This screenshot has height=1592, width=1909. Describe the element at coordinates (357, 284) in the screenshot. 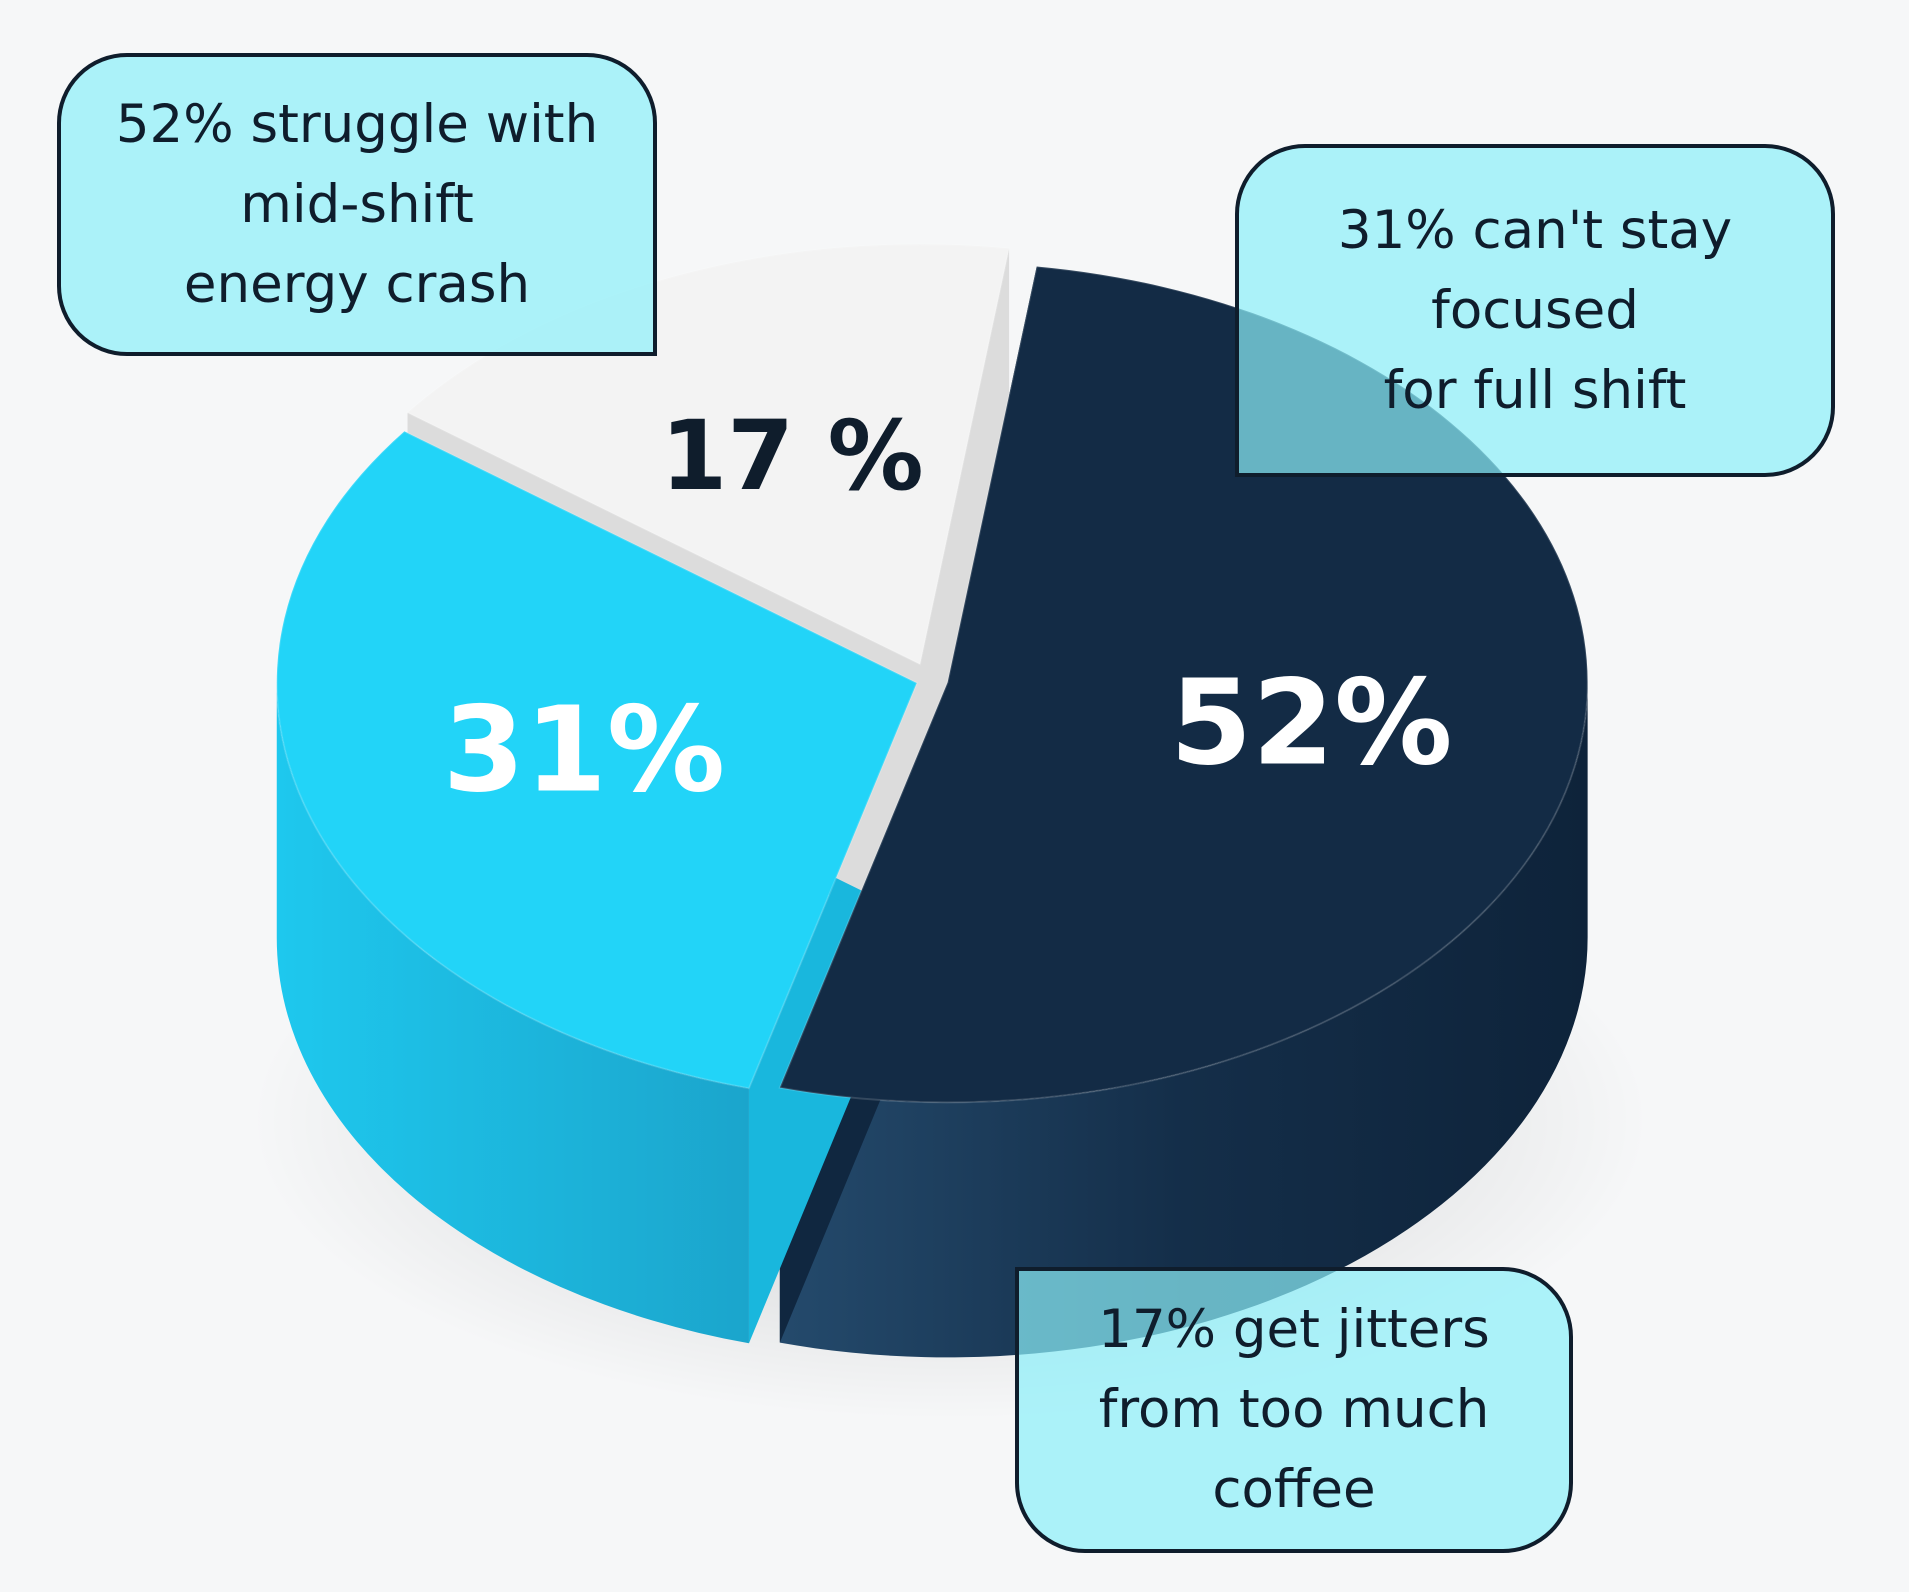

I see `callout-energy-crash-line-3: energy crash` at that location.